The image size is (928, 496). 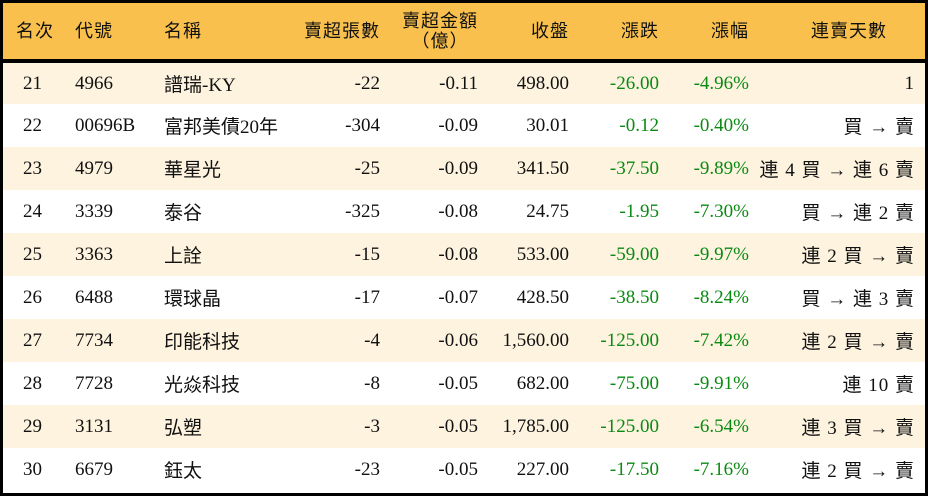 I want to click on cell-name: 鈺太, so click(x=183, y=471).